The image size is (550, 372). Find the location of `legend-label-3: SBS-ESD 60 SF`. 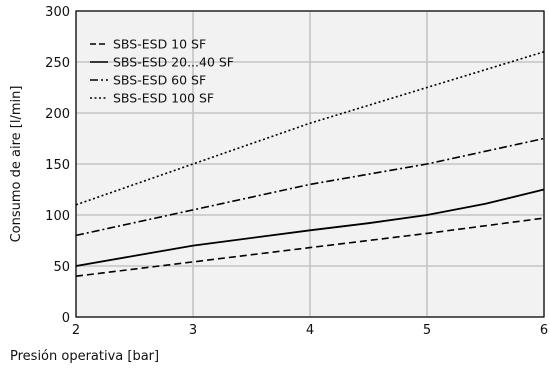

legend-label-3: SBS-ESD 60 SF is located at coordinates (159, 80).